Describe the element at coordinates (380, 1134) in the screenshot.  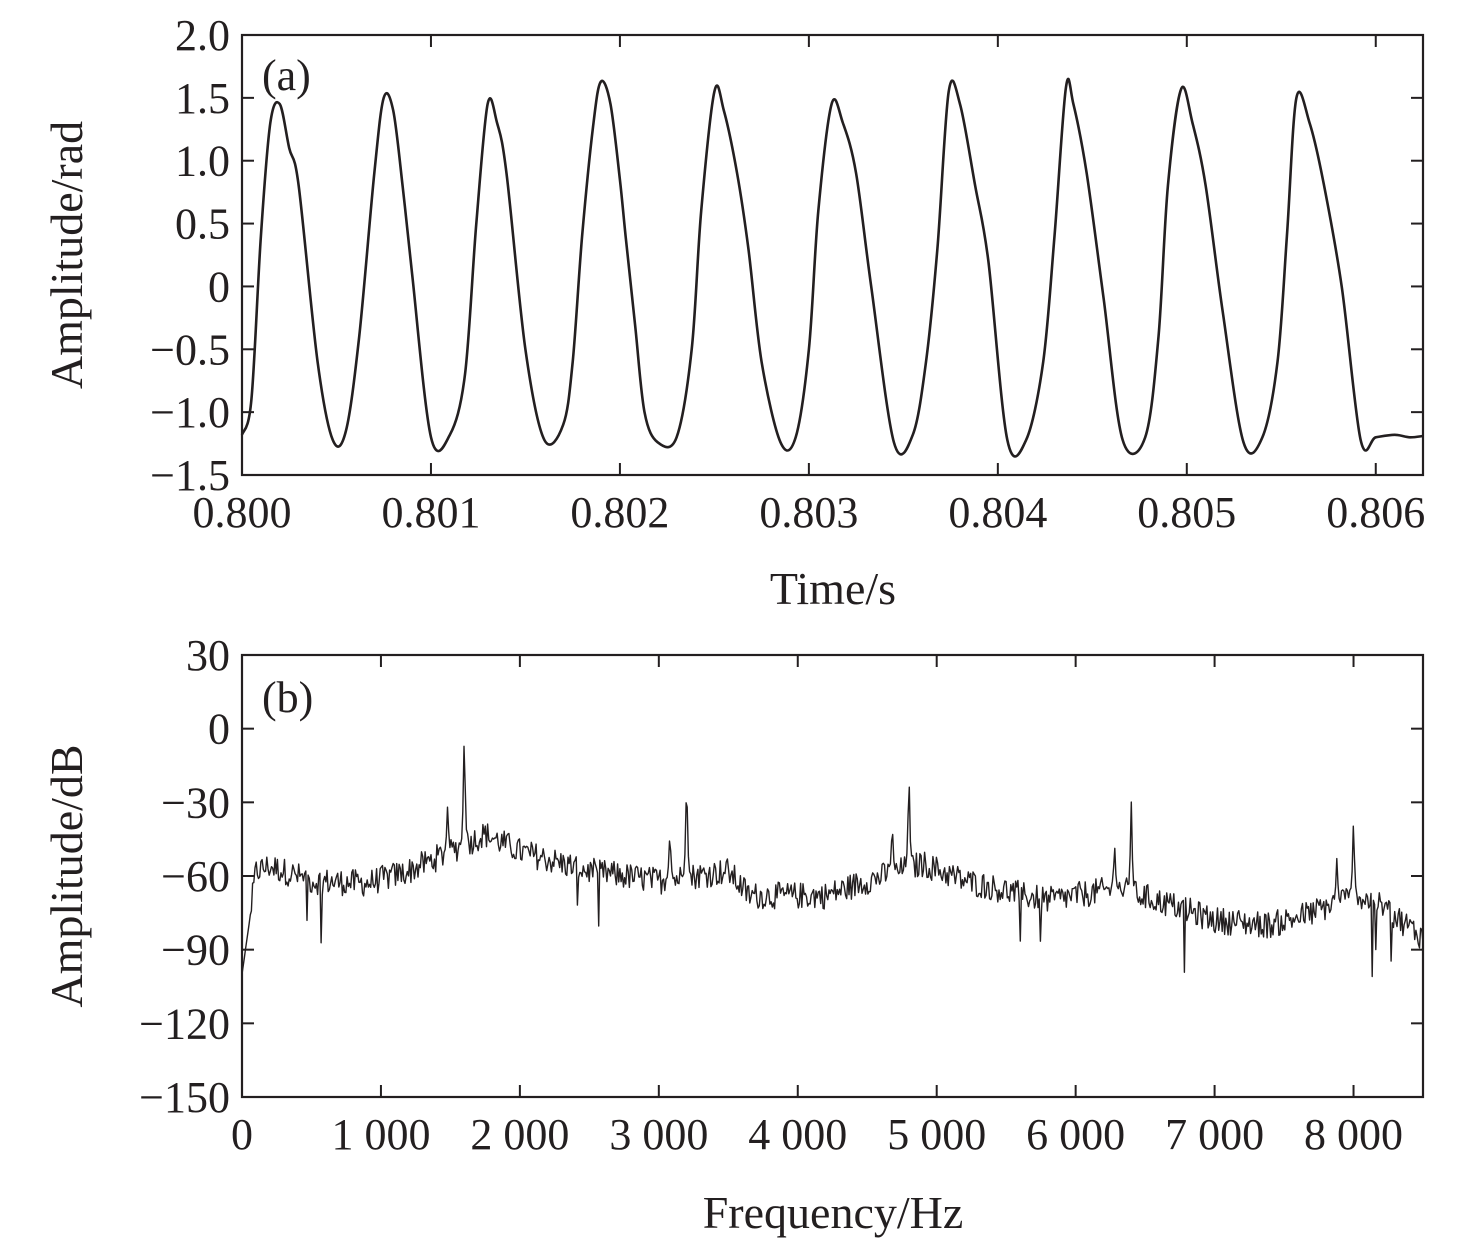
I see `x-tick-label: 1 000` at that location.